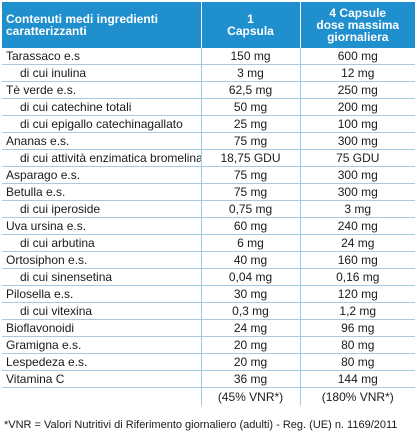 This screenshot has height=438, width=419. I want to click on vnr-max-dose: (180% VNR*), so click(357, 396).